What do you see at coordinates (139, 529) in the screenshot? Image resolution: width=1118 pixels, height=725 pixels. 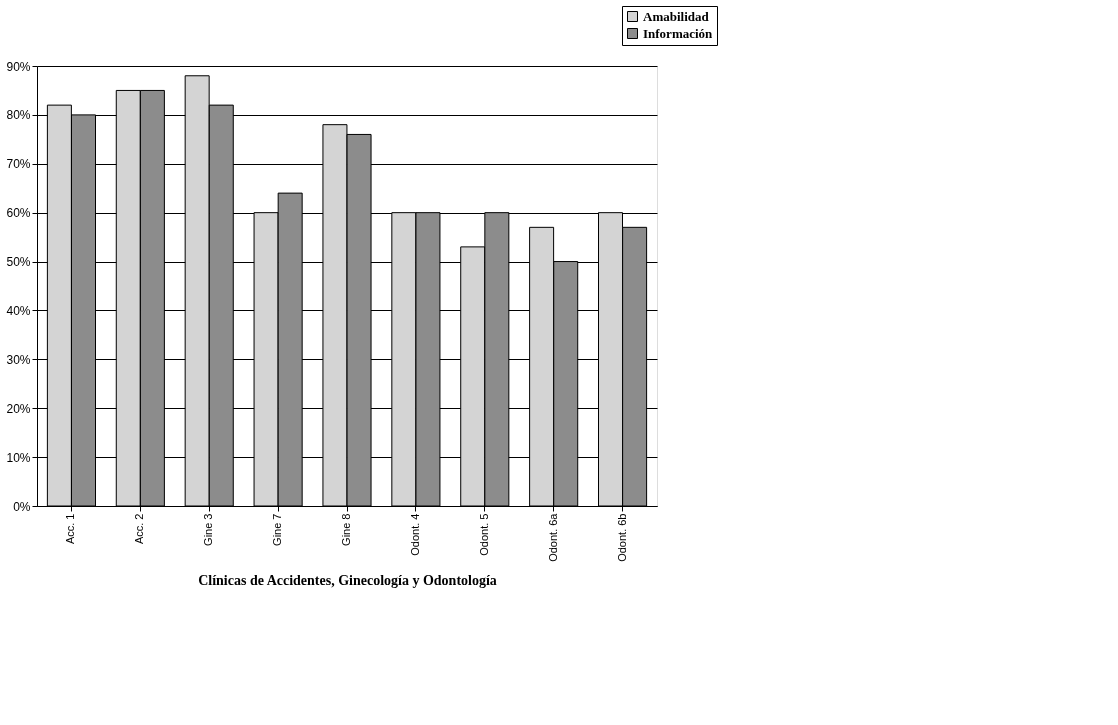 I see `x-tick-label: Acc. 2` at bounding box center [139, 529].